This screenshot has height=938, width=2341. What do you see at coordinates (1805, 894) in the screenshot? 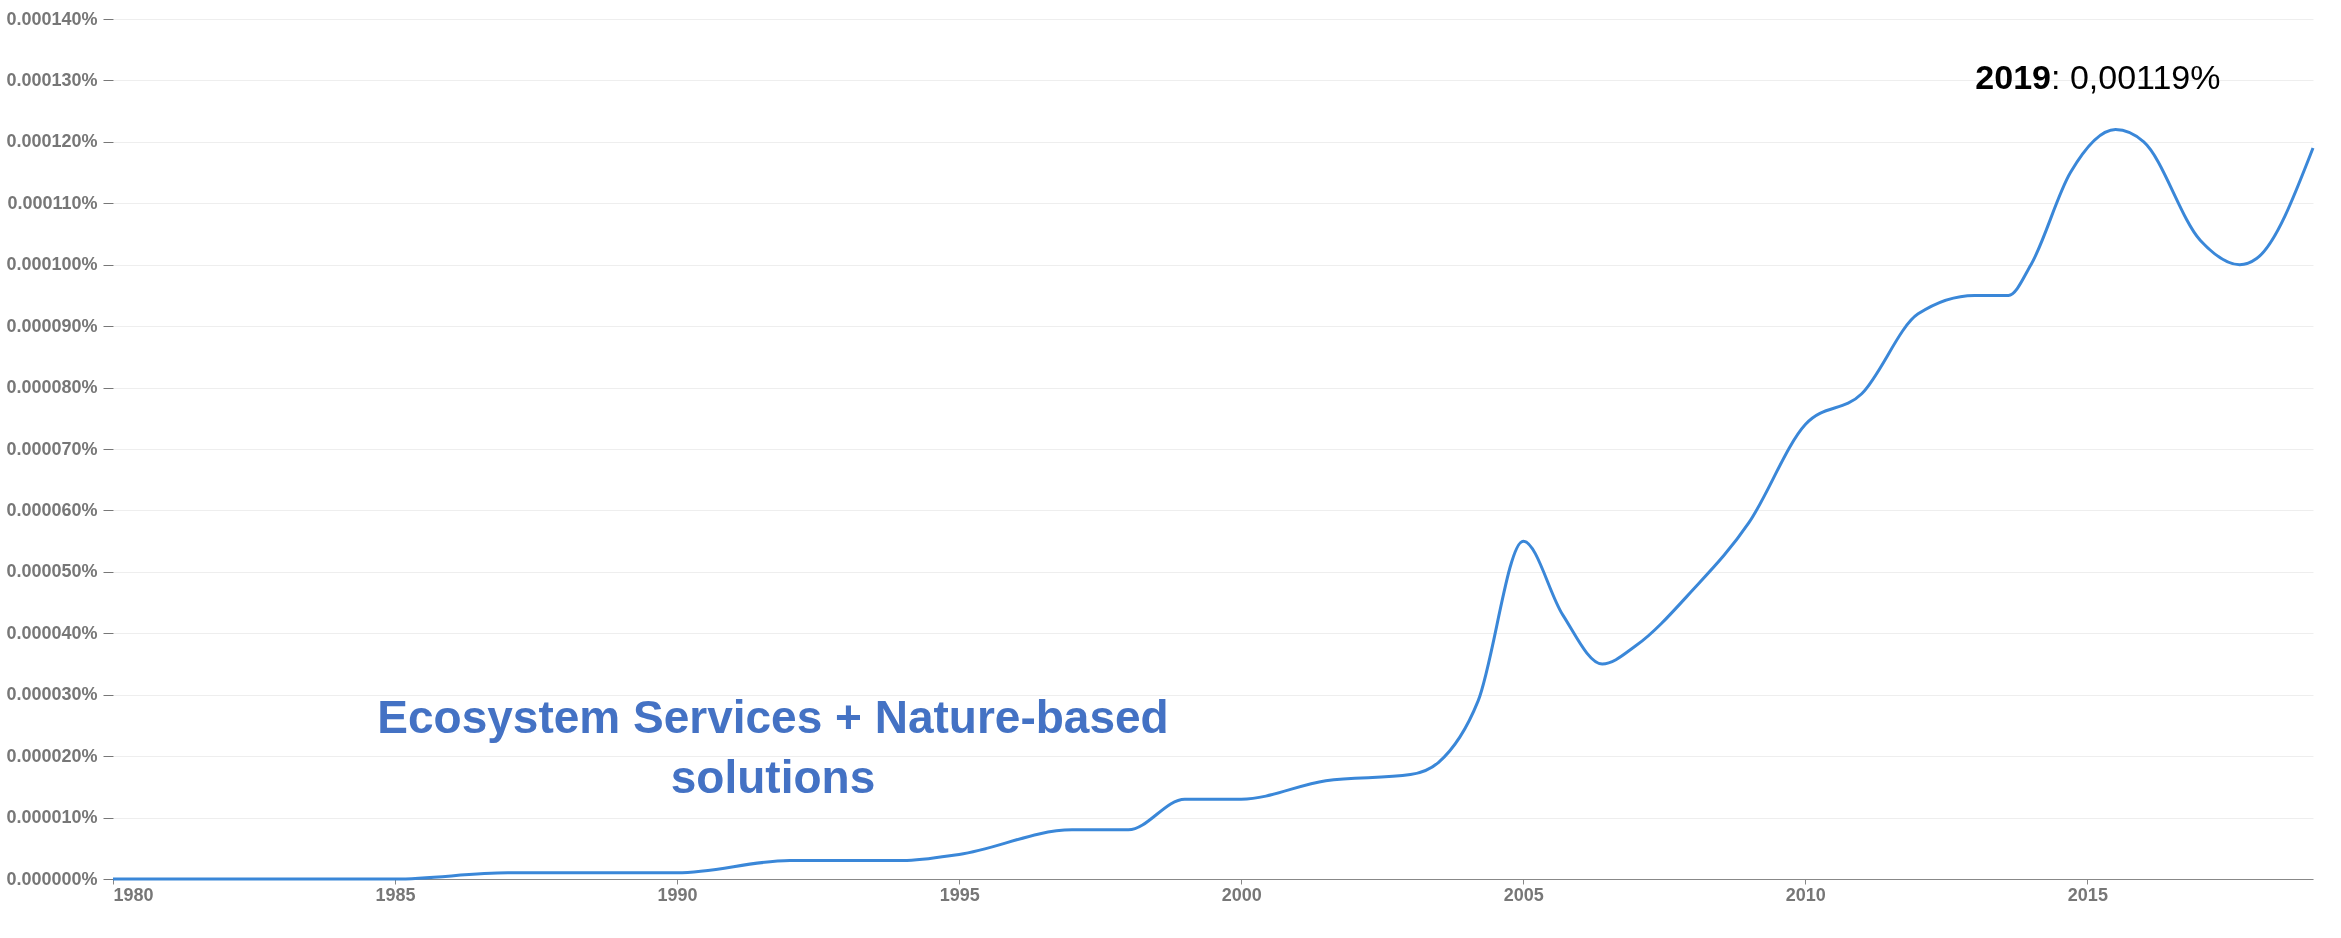
I see `x-tick-label: 2010` at bounding box center [1805, 894].